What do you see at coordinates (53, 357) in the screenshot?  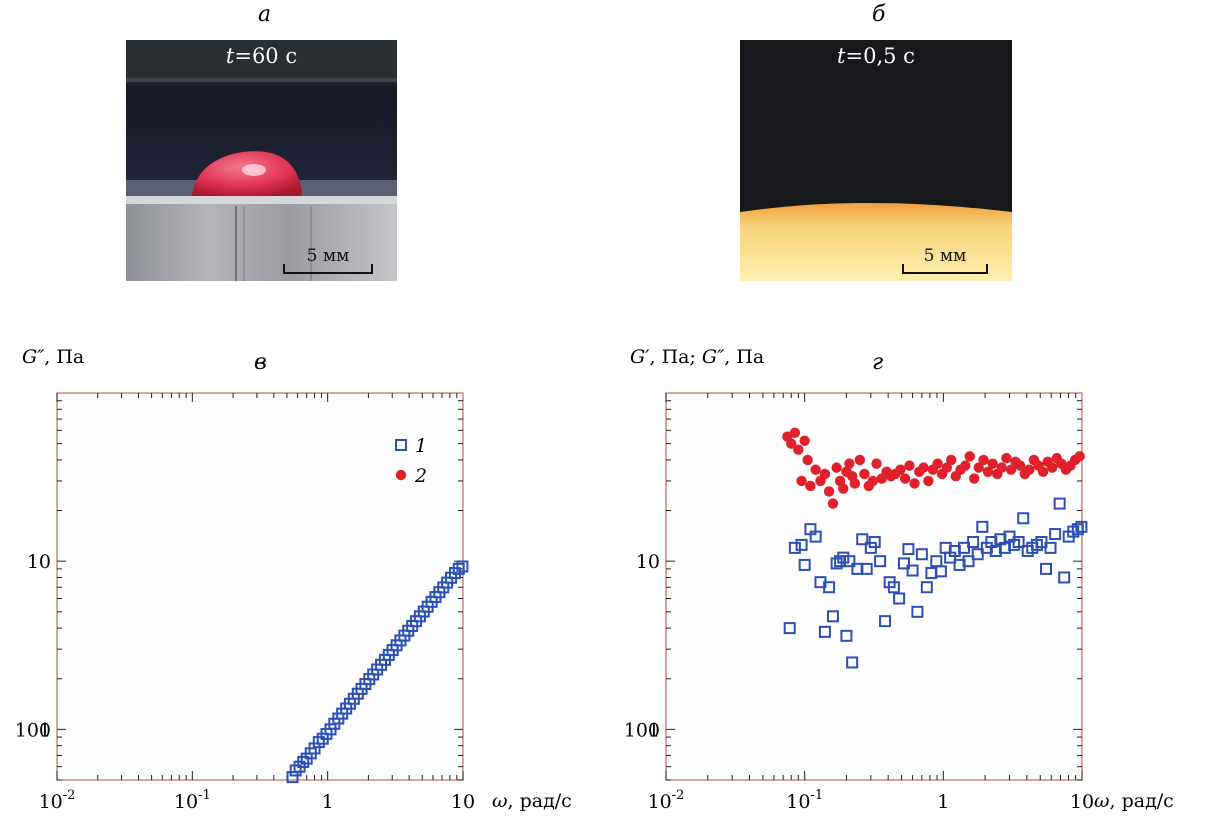 I see `chart-v-ylabel: G″, Па` at bounding box center [53, 357].